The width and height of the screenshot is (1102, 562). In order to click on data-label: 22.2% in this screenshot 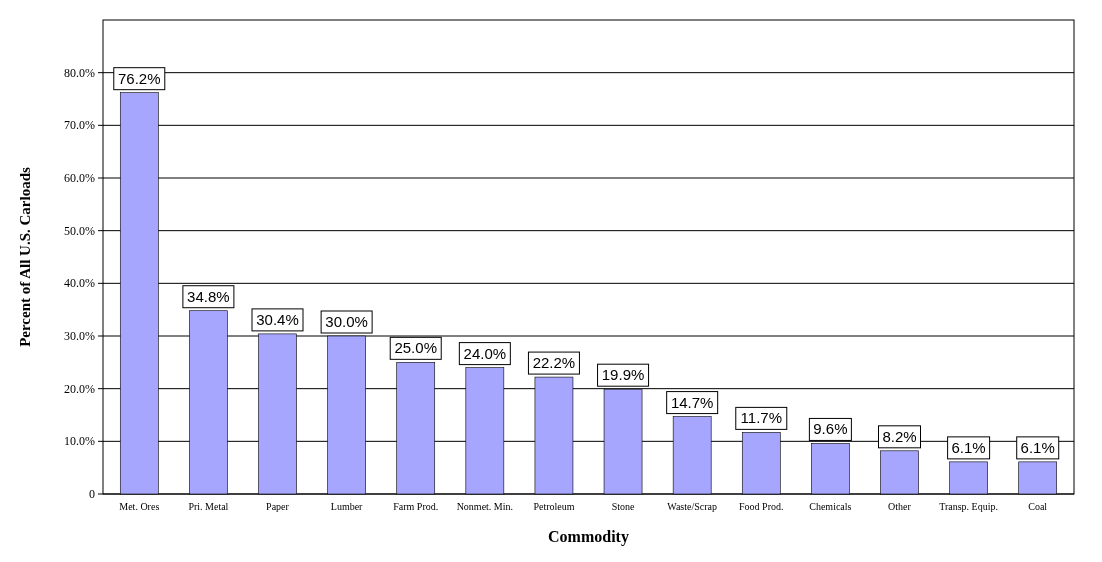, I will do `click(554, 363)`.